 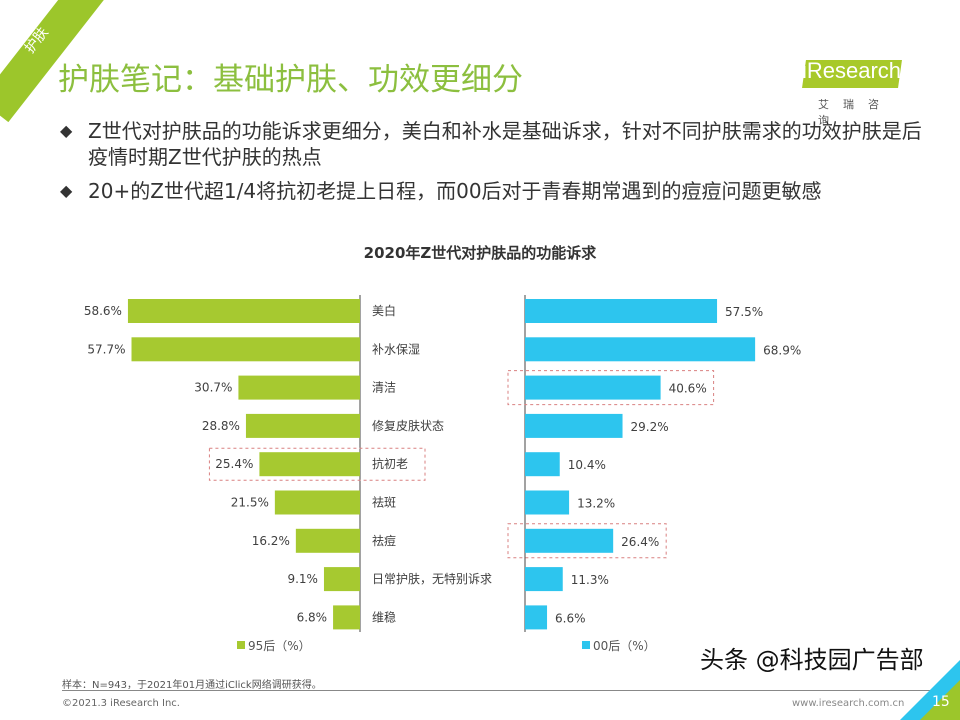 What do you see at coordinates (384, 310) in the screenshot?
I see `category-label: 美白` at bounding box center [384, 310].